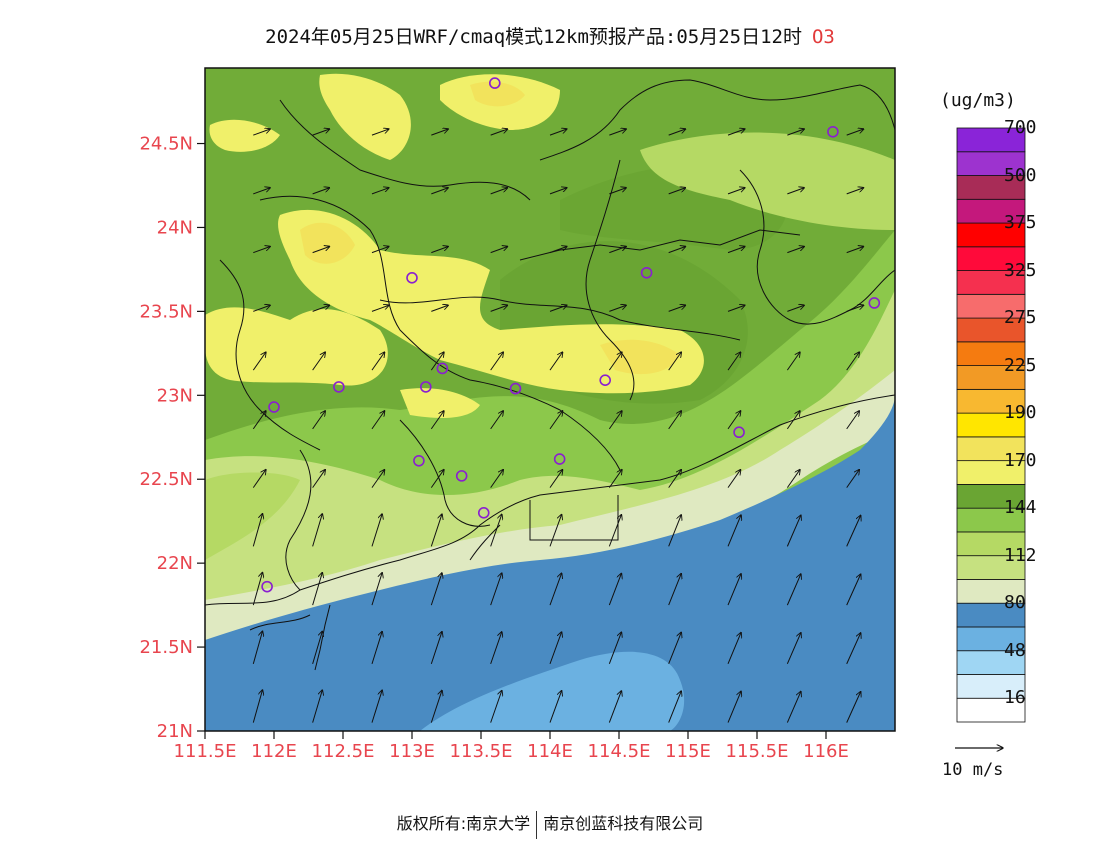  Describe the element at coordinates (1020, 175) in the screenshot. I see `colorbar-label: 500` at that location.